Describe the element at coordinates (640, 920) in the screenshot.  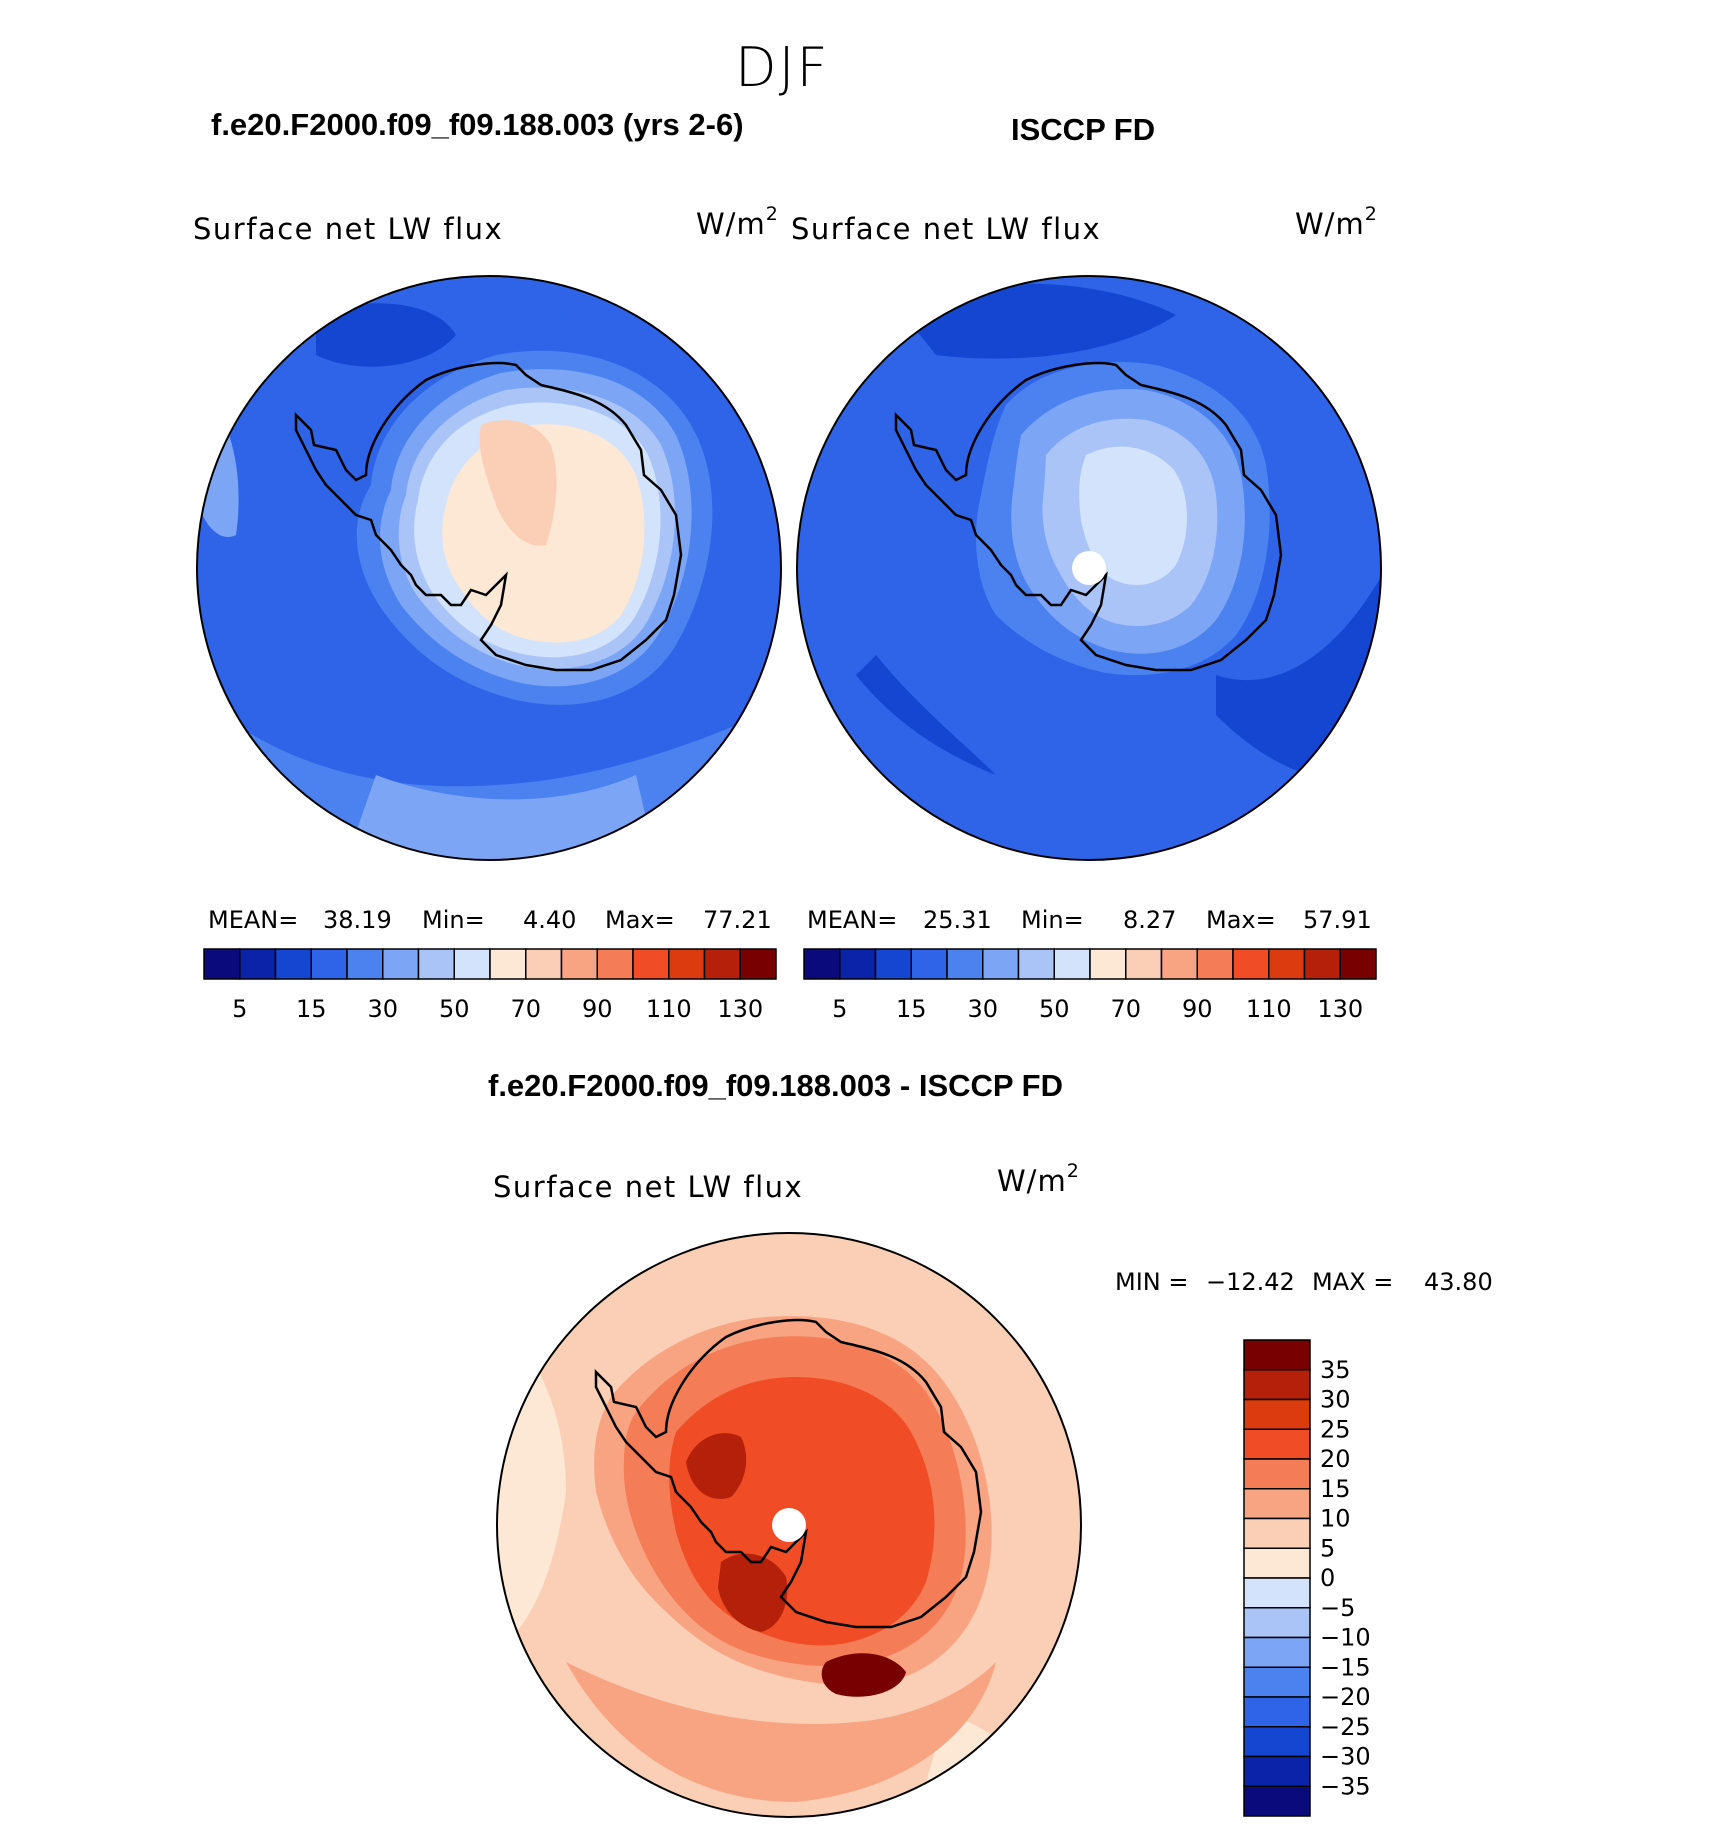
I see `panel1-max-label: Max=` at that location.